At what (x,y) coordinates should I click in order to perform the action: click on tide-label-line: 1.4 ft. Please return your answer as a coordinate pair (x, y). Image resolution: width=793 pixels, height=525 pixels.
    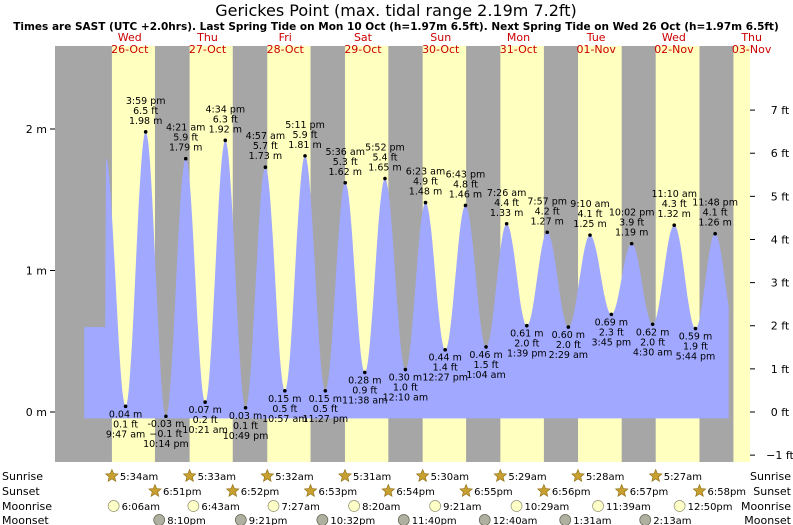
    Looking at the image, I should click on (445, 368).